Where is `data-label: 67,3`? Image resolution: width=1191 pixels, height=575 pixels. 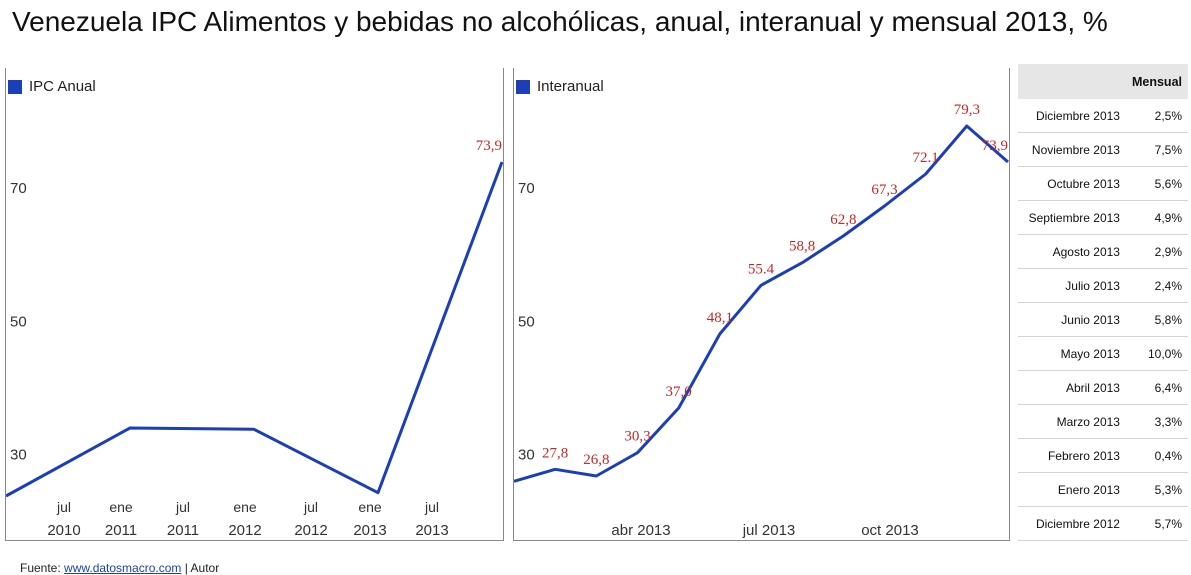
data-label: 67,3 is located at coordinates (884, 190).